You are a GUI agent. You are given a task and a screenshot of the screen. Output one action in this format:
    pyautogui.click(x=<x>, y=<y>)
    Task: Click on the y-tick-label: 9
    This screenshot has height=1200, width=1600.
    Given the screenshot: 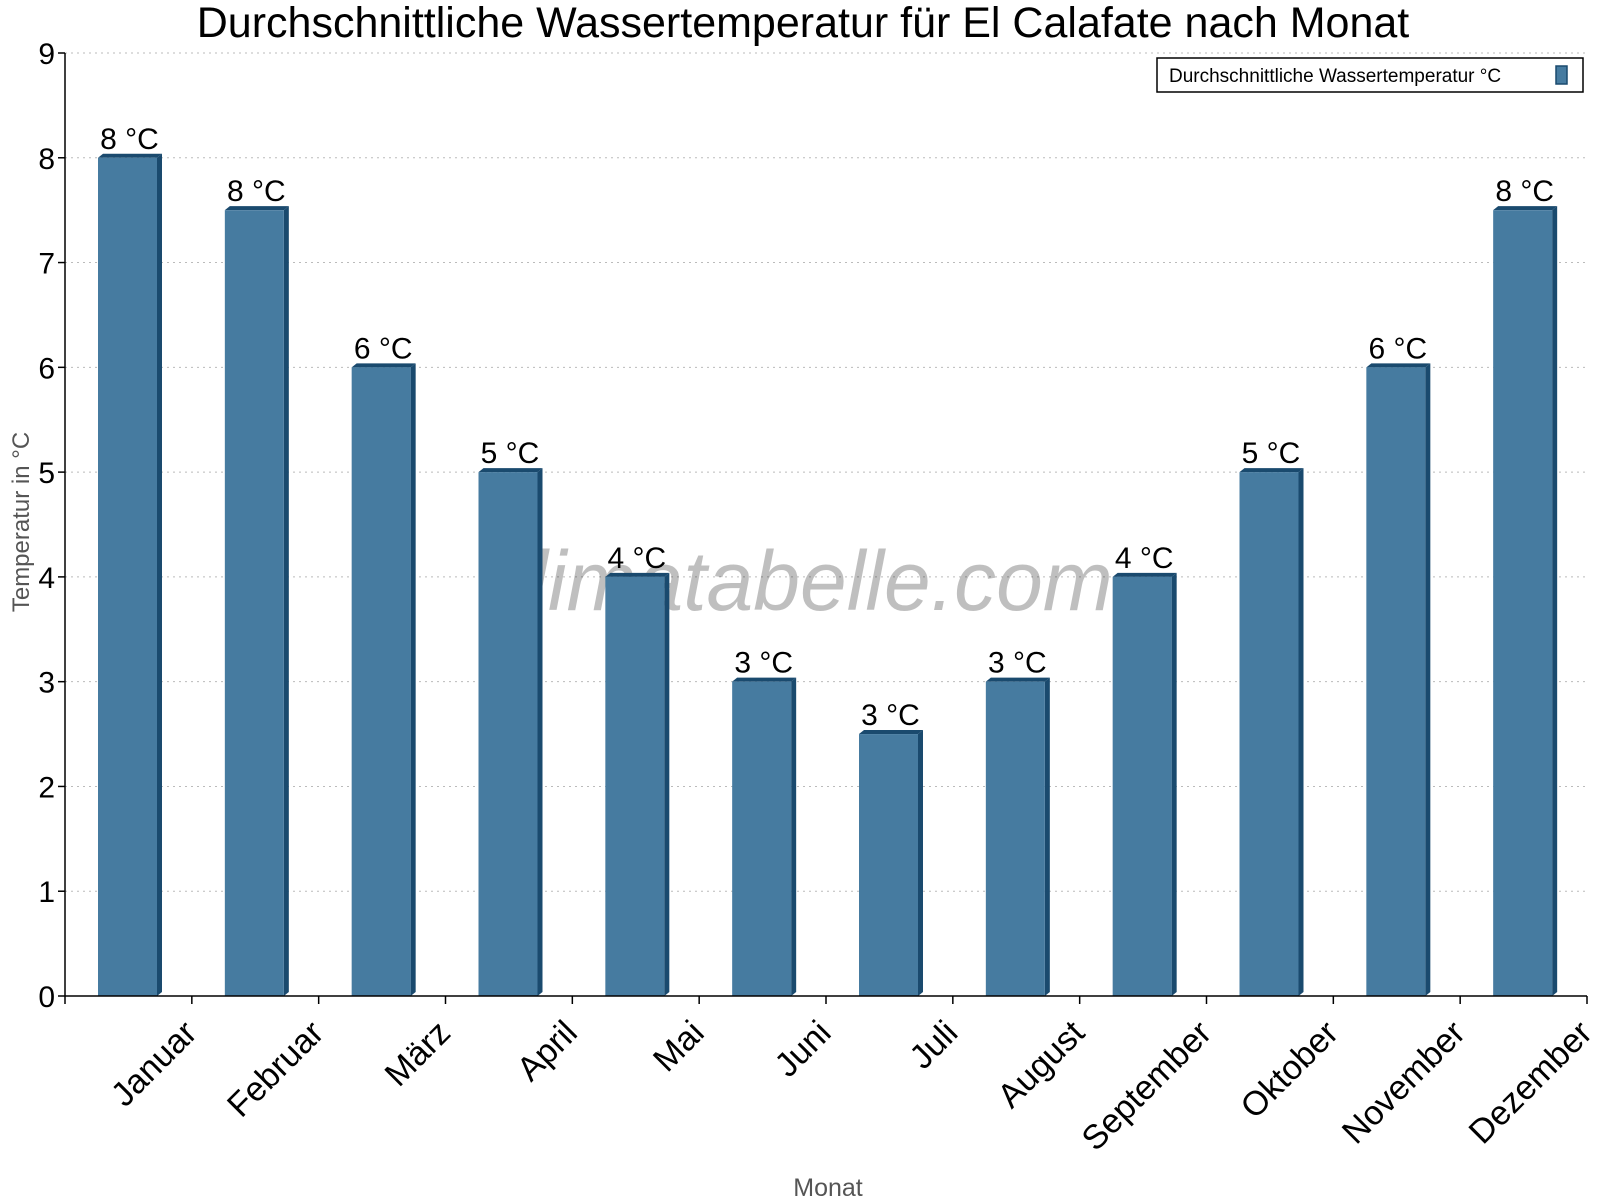 What is the action you would take?
    pyautogui.click(x=46, y=54)
    